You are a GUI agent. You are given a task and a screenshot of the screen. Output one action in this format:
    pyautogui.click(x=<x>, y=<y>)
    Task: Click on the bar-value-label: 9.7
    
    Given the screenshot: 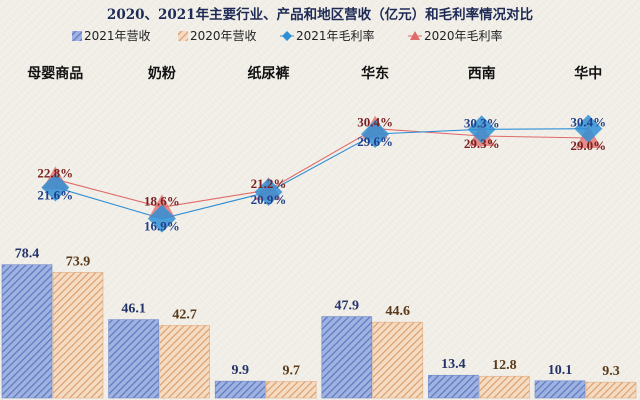 What is the action you would take?
    pyautogui.click(x=291, y=371)
    